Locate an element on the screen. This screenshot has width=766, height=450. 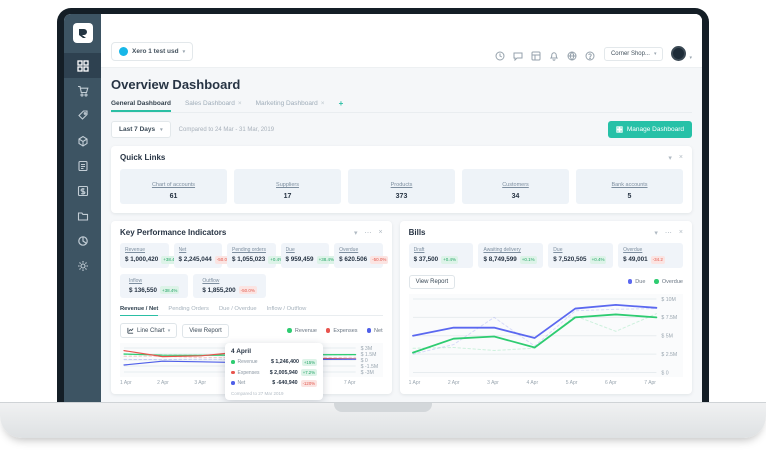
tab-general-dashboard: General Dashboard is located at coordinates (141, 106).